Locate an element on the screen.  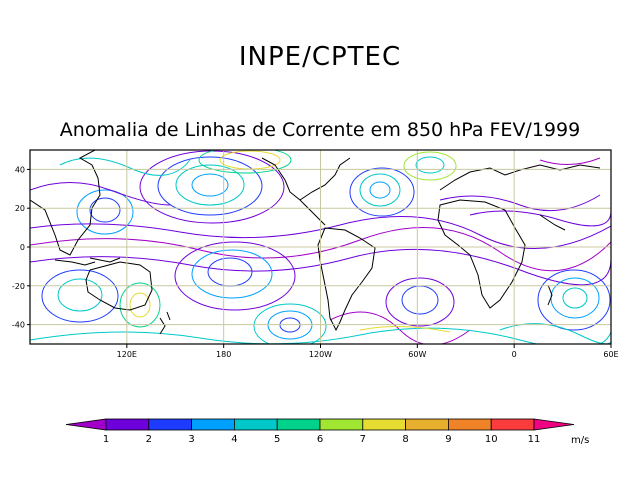
lat-tick-label: -40 is located at coordinates (18, 325).